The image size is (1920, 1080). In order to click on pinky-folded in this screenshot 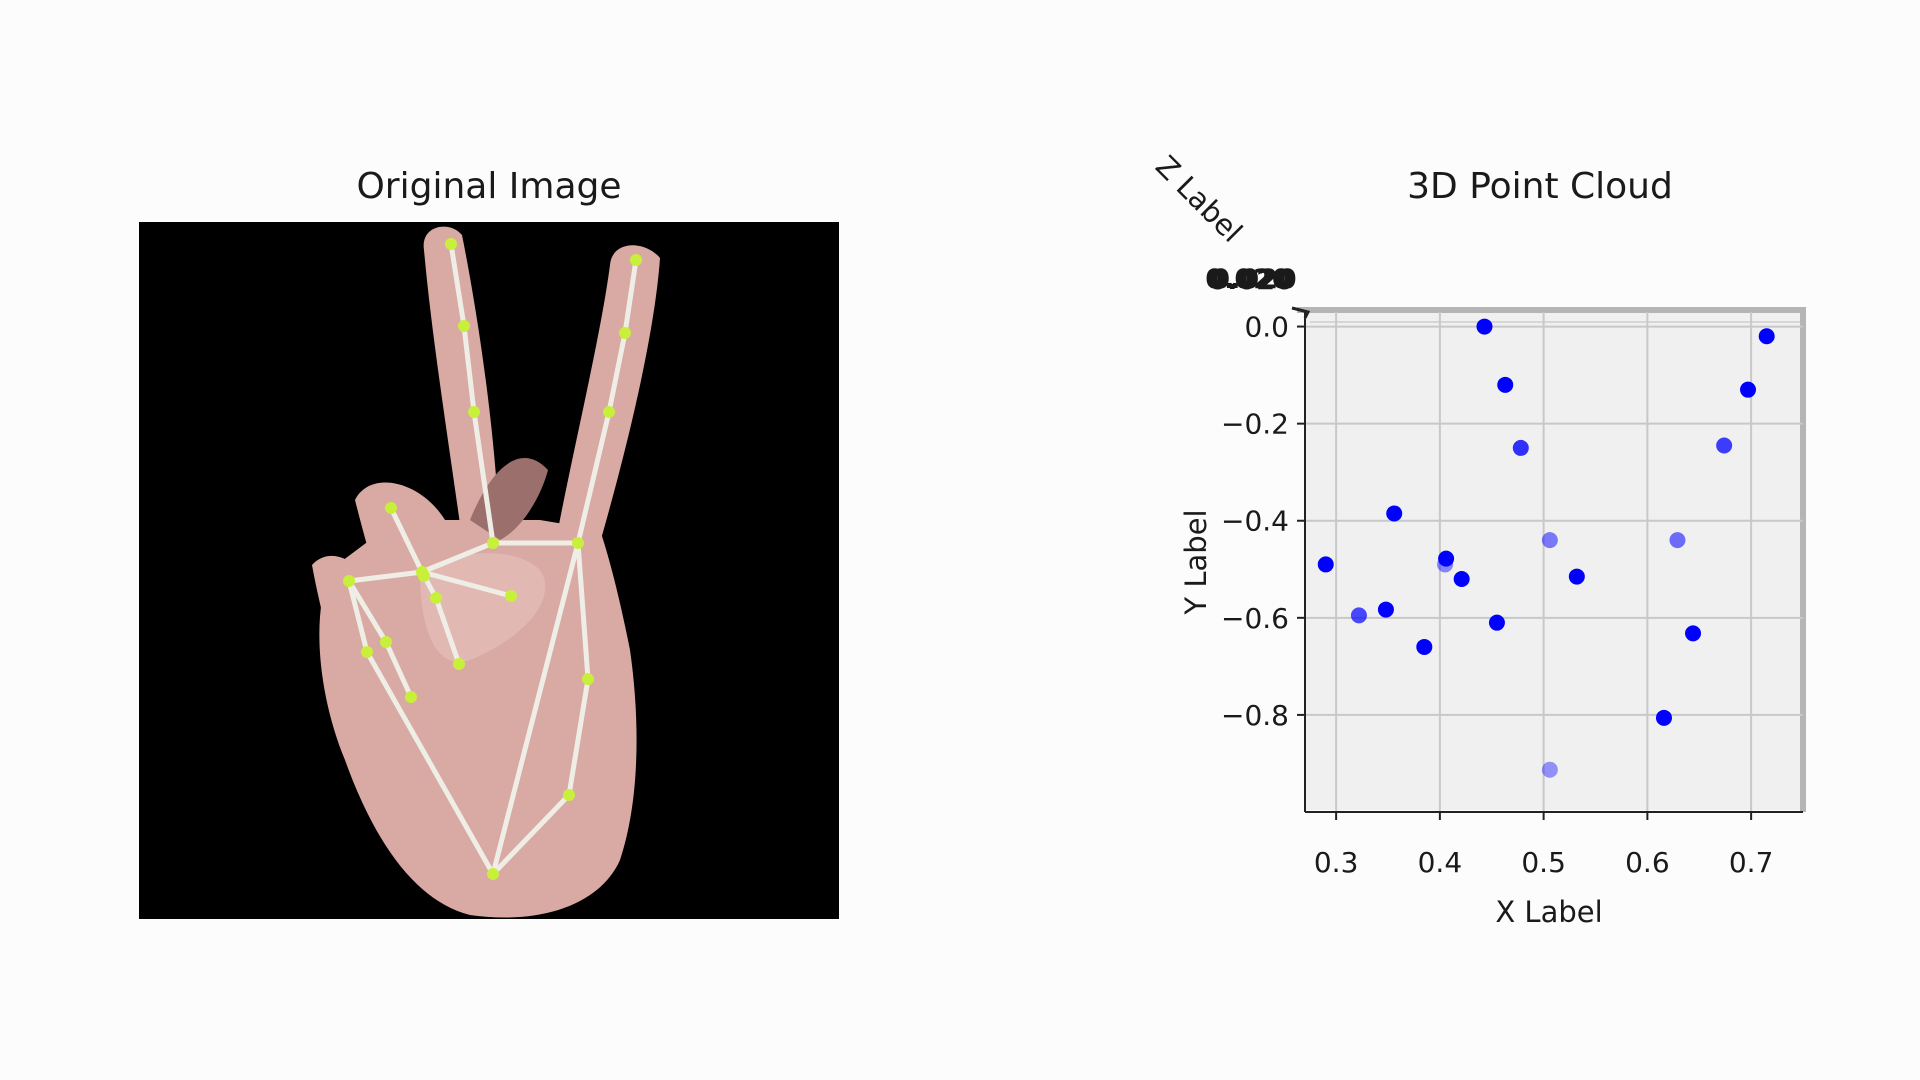, I will do `click(353, 637)`.